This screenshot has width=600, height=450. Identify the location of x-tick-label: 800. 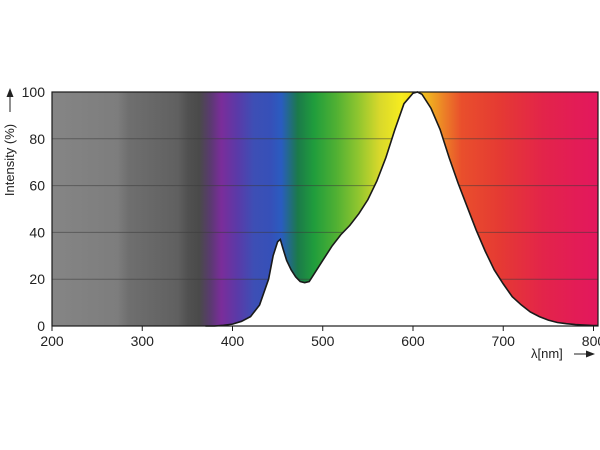
(591, 341).